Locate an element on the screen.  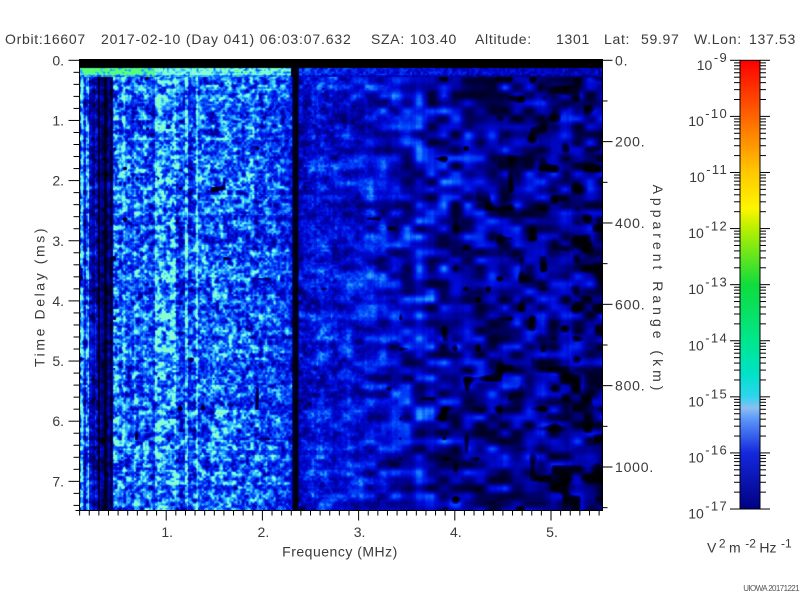
svg-text: Time Delay (ms) is located at coordinates (40, 296).